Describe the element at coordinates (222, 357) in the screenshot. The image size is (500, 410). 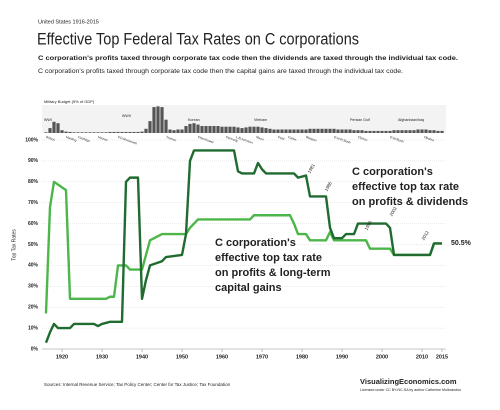
I see `x-tick-label: 1960` at that location.